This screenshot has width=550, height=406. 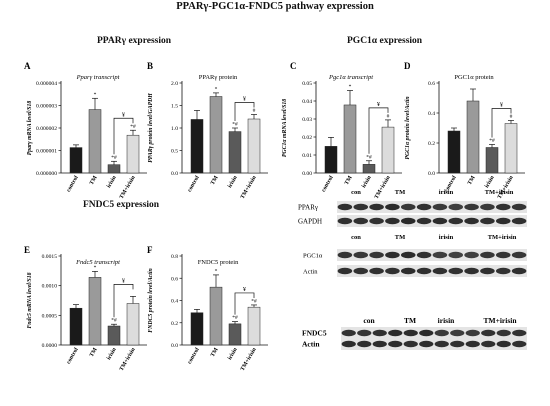 I want to click on y-tick-label: 2.0, so click(x=174, y=84).